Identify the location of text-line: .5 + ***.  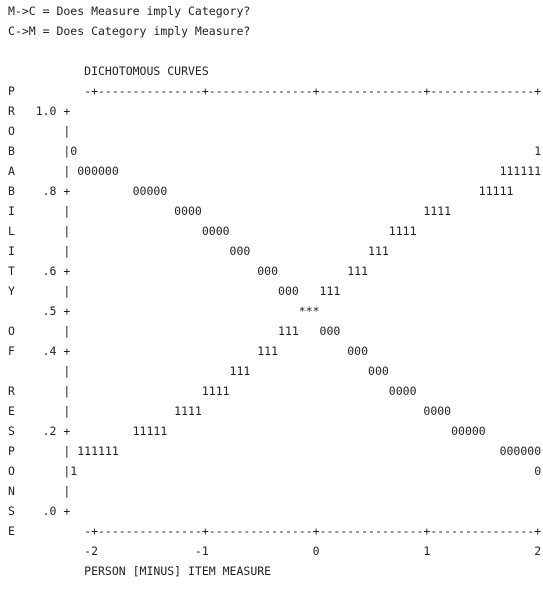
(164, 311).